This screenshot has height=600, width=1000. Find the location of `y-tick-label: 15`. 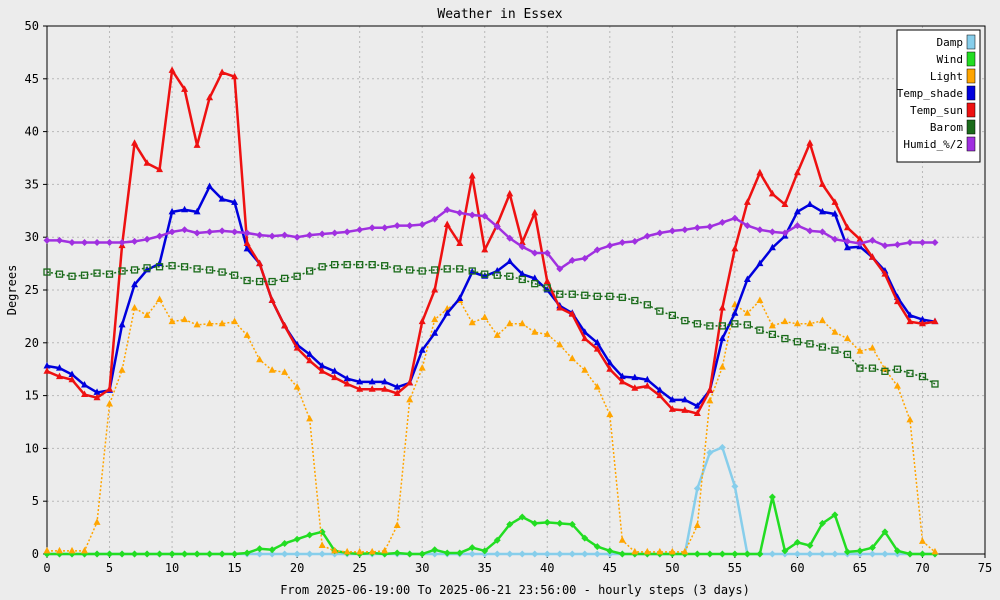

y-tick-label: 15 is located at coordinates (32, 396).